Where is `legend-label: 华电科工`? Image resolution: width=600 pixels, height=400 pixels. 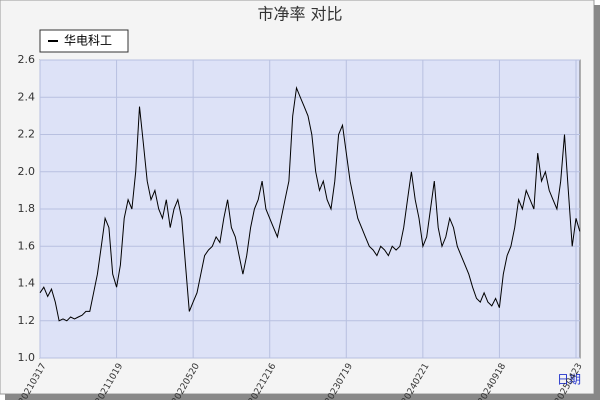 legend-label: 华电科工 is located at coordinates (88, 41).